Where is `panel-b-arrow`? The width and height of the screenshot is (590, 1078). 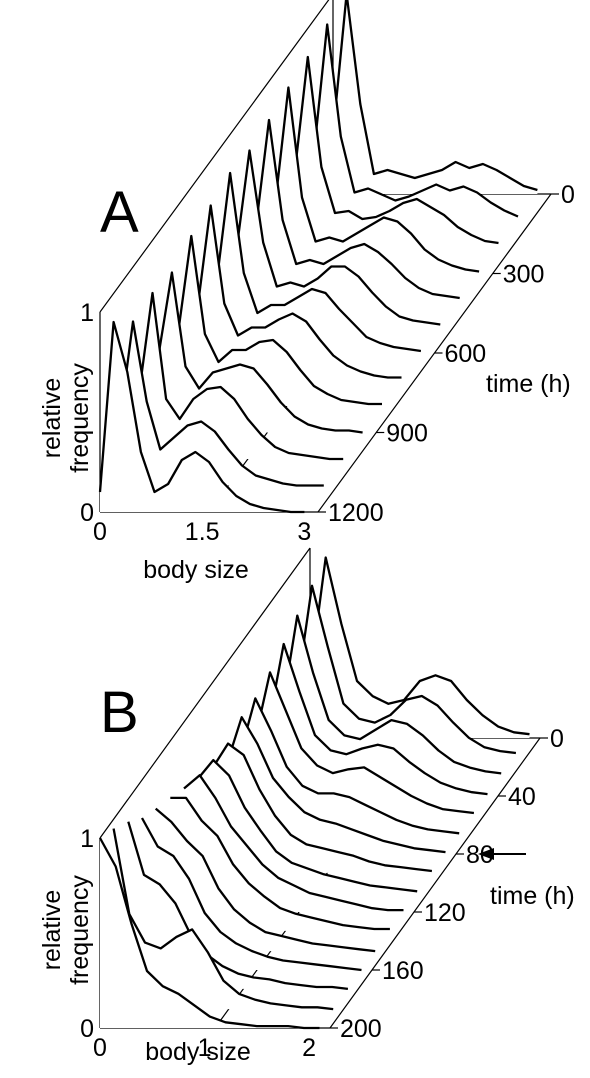
panel-b-arrow is located at coordinates (502, 854).